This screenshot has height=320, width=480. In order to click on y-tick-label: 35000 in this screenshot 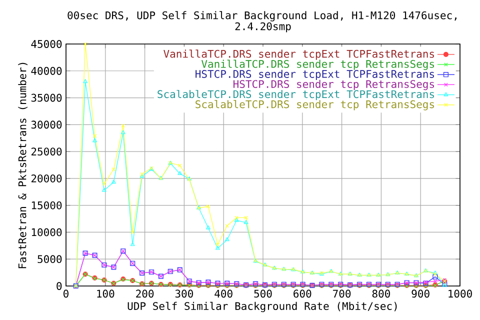, I will do `click(46, 98)`.